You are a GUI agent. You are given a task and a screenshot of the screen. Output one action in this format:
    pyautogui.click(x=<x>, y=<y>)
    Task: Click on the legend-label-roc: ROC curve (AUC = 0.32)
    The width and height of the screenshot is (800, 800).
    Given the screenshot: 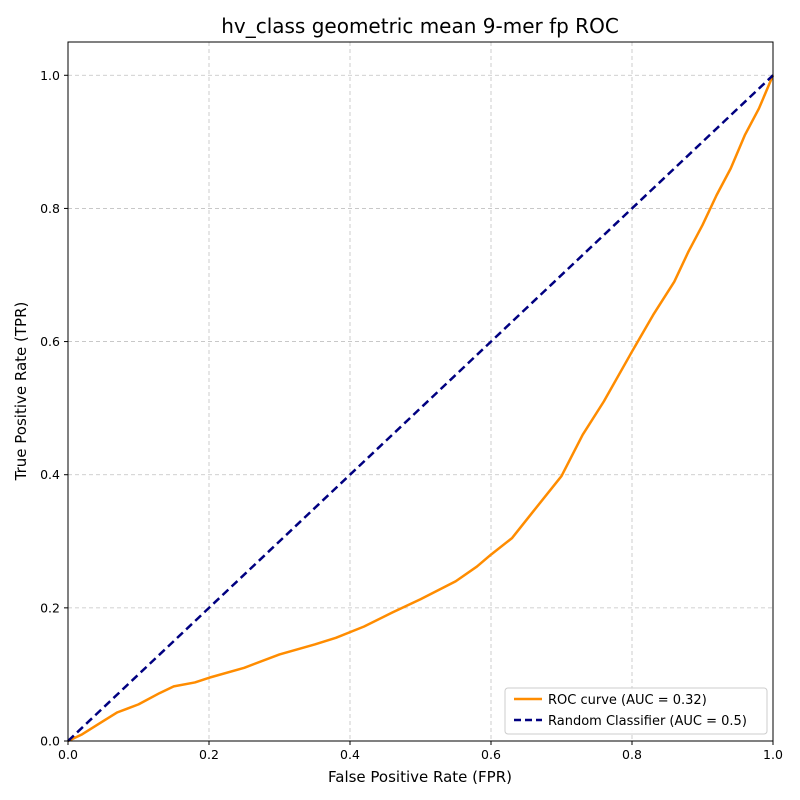 What is the action you would take?
    pyautogui.click(x=627, y=700)
    